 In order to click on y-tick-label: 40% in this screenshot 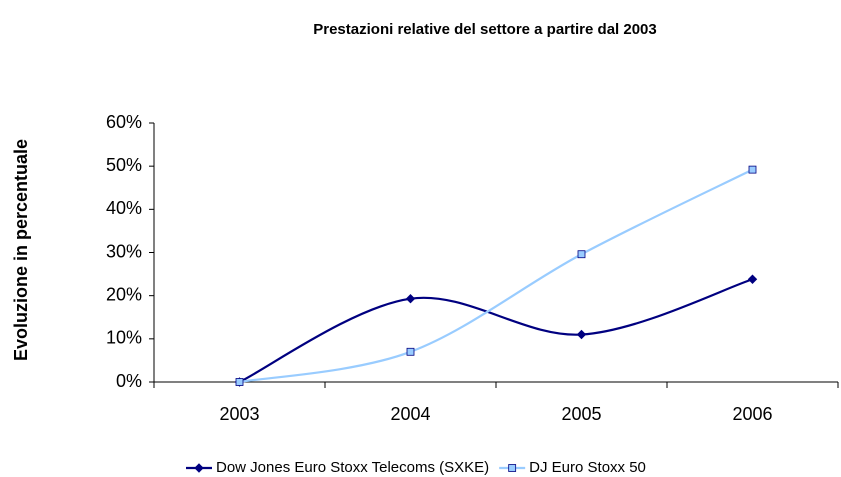, I will do `click(124, 208)`.